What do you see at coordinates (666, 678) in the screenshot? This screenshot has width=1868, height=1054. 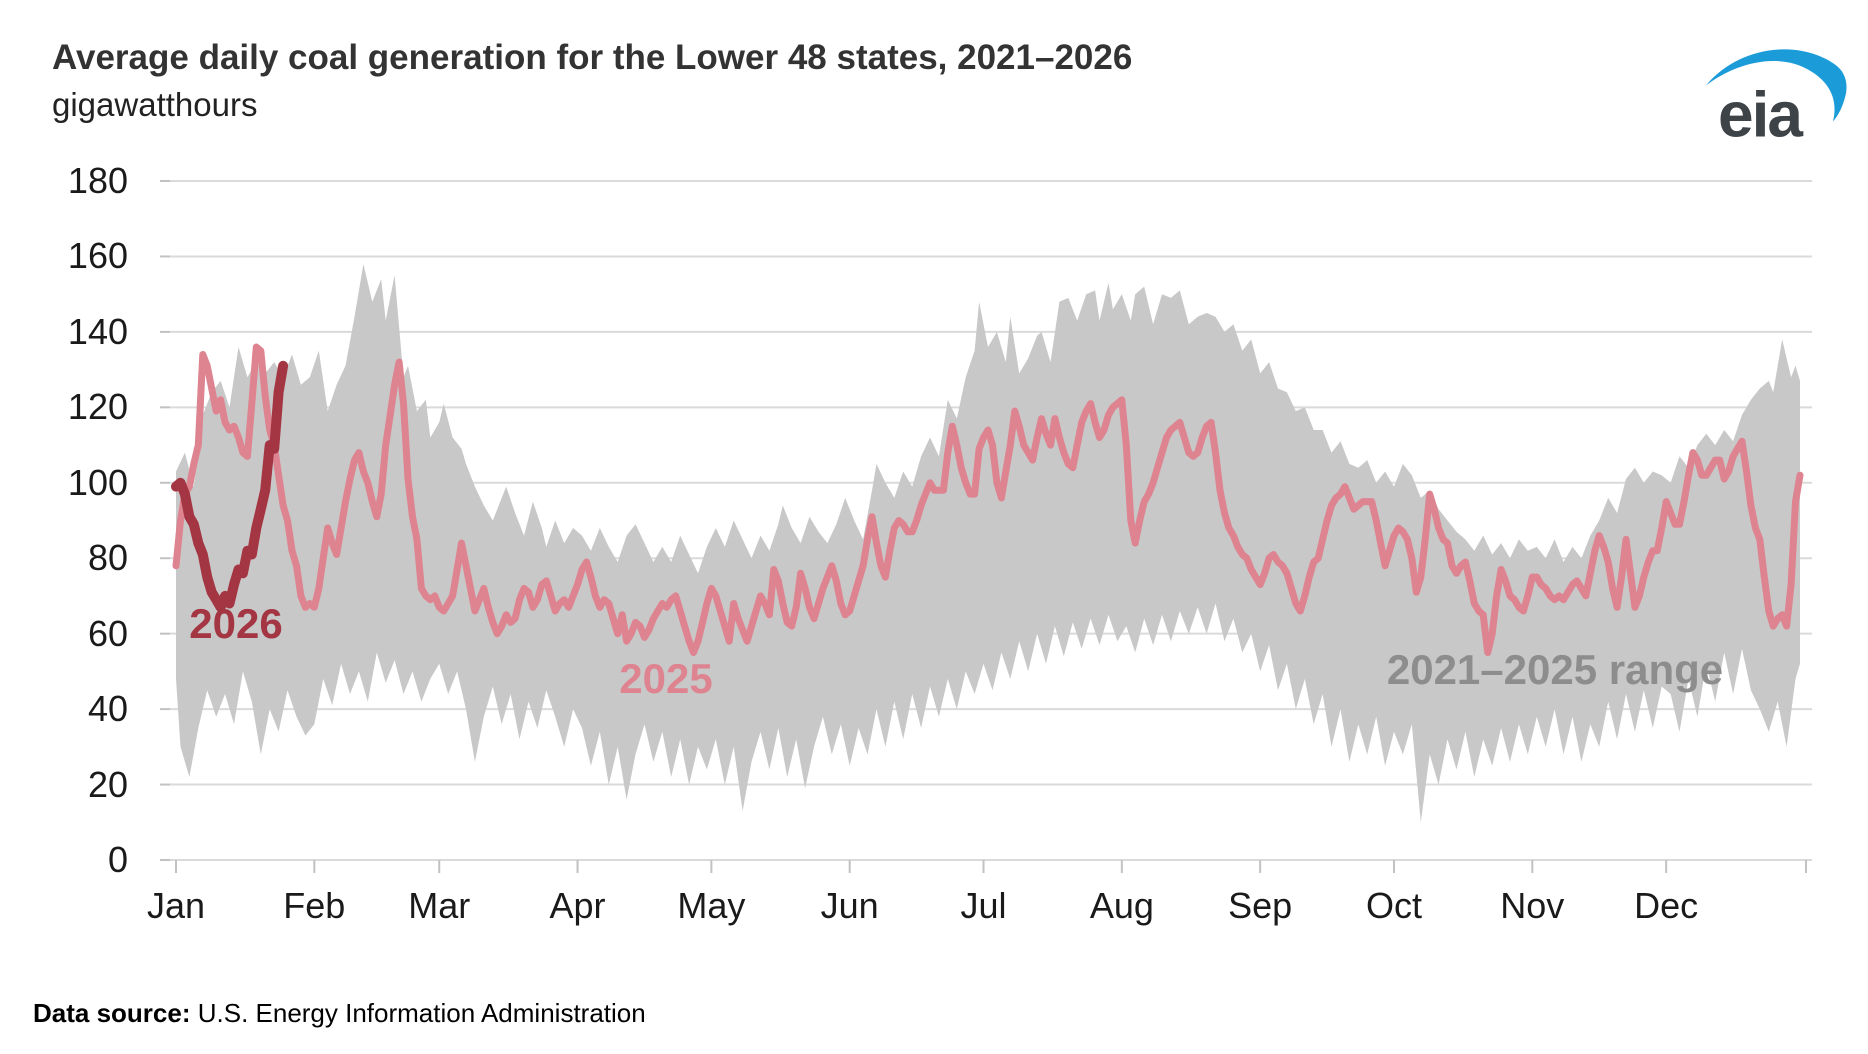 I see `series-label-2025: 2025` at bounding box center [666, 678].